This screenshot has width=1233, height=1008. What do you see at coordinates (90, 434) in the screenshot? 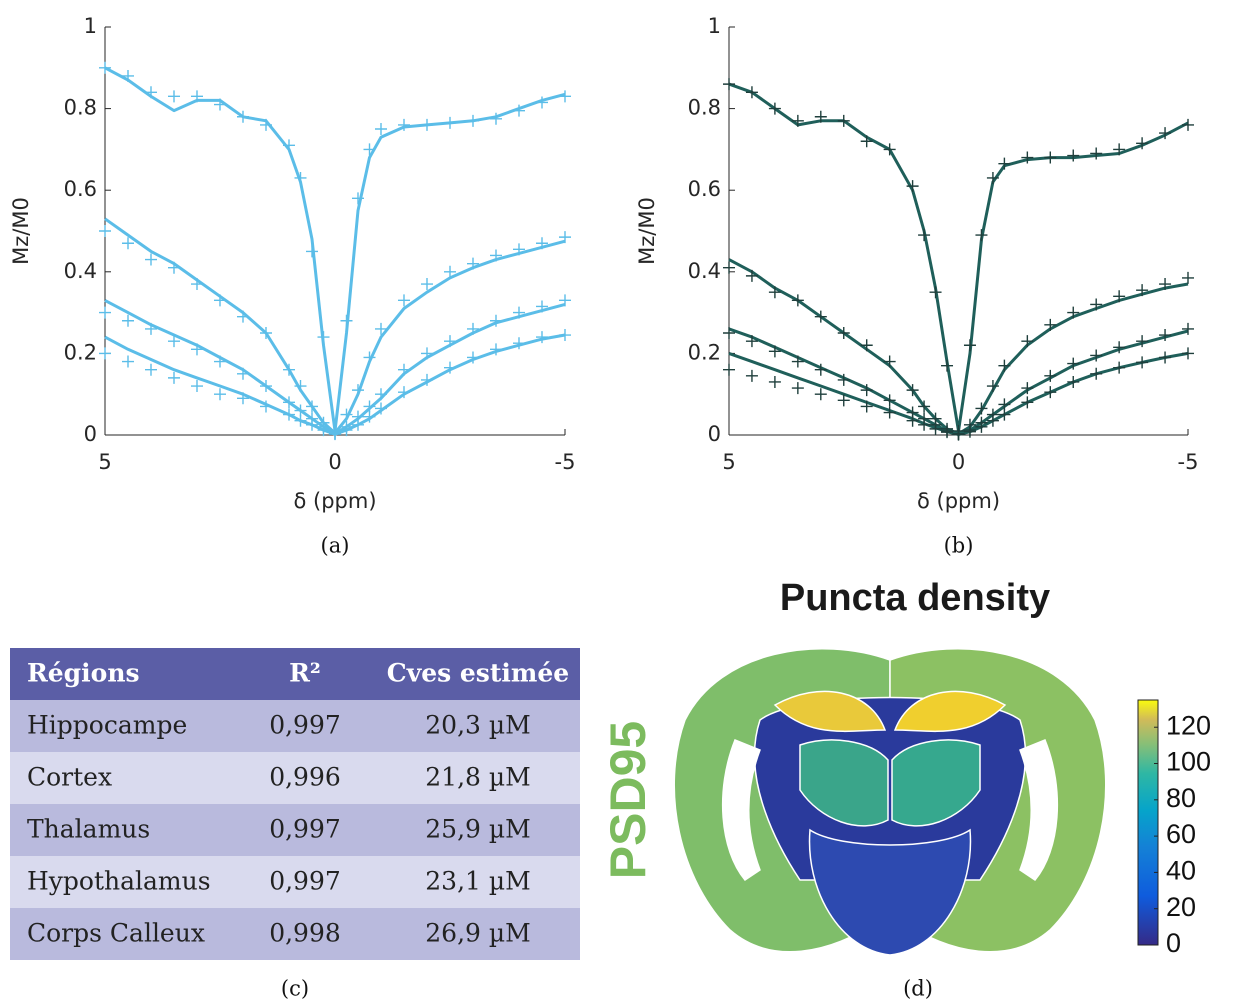
I see `y-tick-label: 0` at bounding box center [90, 434].